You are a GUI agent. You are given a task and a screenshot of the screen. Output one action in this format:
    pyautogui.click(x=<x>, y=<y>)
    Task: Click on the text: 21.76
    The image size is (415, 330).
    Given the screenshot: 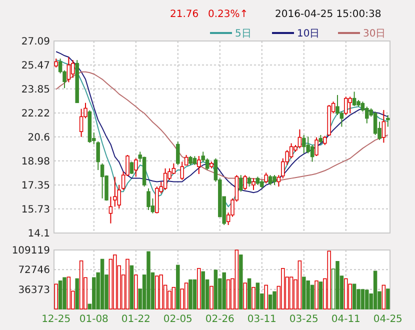 What is the action you would take?
    pyautogui.click(x=184, y=14)
    